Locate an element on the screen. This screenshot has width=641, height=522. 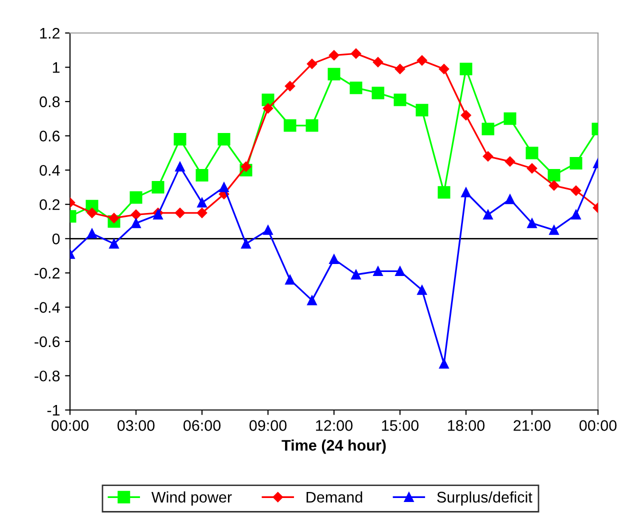
x-tick-label: 06:00 is located at coordinates (202, 425).